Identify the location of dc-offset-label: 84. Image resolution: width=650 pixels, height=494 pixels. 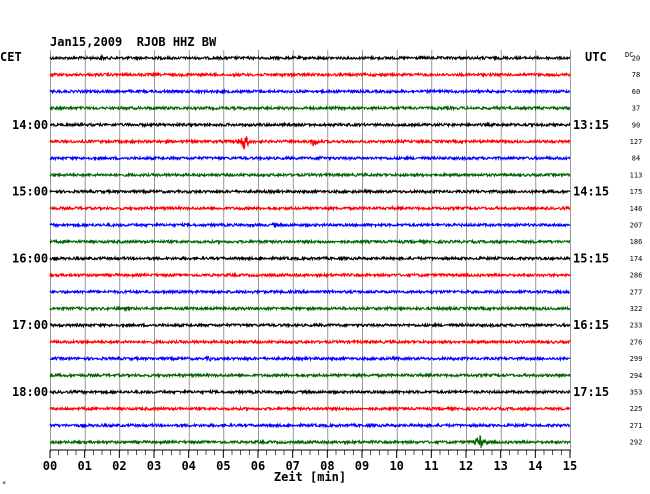
(636, 159).